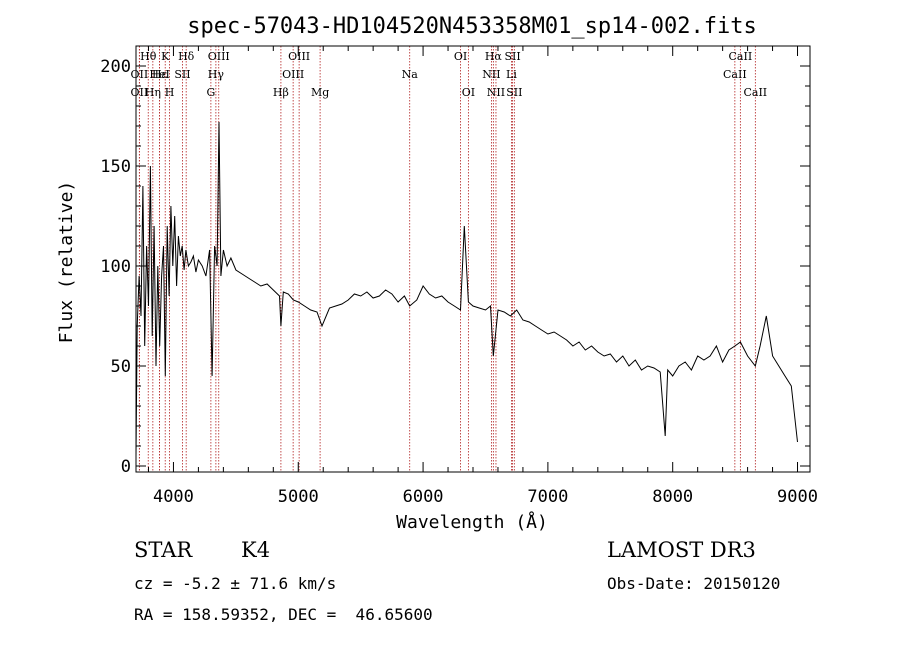  I want to click on x-tick-label: 7000, so click(547, 497).